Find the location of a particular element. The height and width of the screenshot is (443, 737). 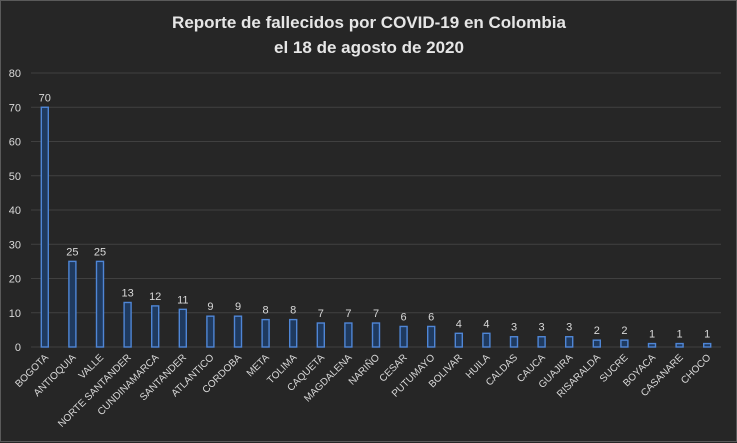

y-tick-label: 30 is located at coordinates (15, 245).